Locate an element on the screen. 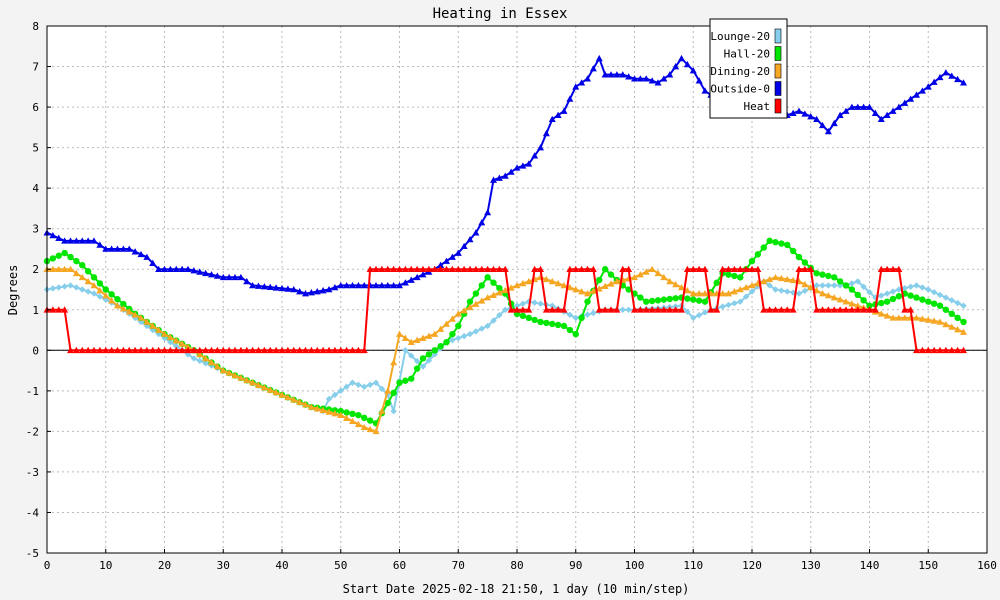  x-tick-label: 10 is located at coordinates (105, 565).